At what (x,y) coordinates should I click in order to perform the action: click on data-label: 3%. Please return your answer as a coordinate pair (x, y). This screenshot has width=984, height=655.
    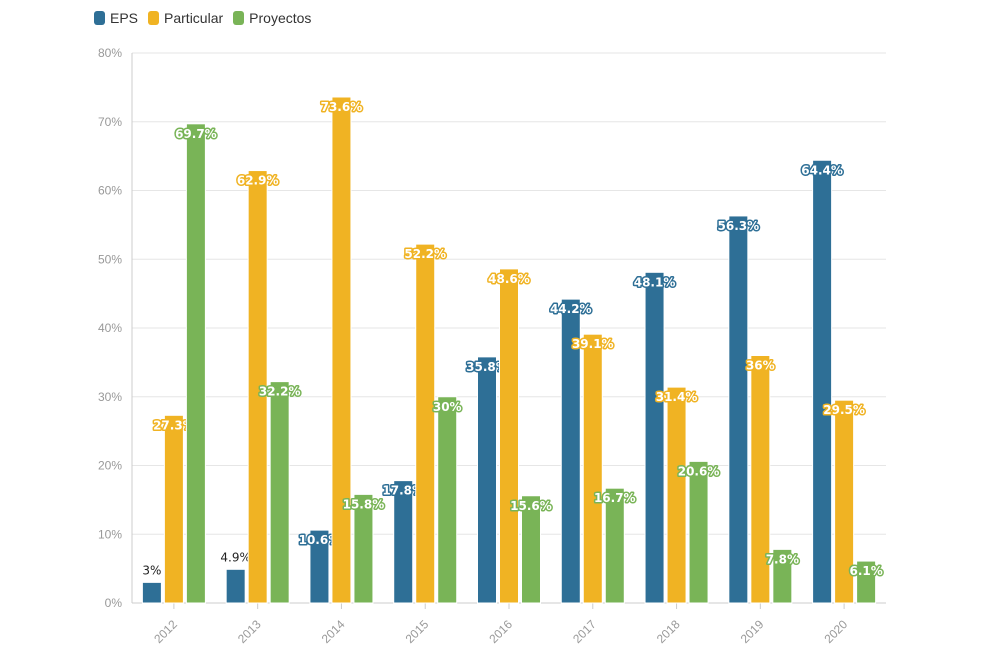
    Looking at the image, I should click on (151, 570).